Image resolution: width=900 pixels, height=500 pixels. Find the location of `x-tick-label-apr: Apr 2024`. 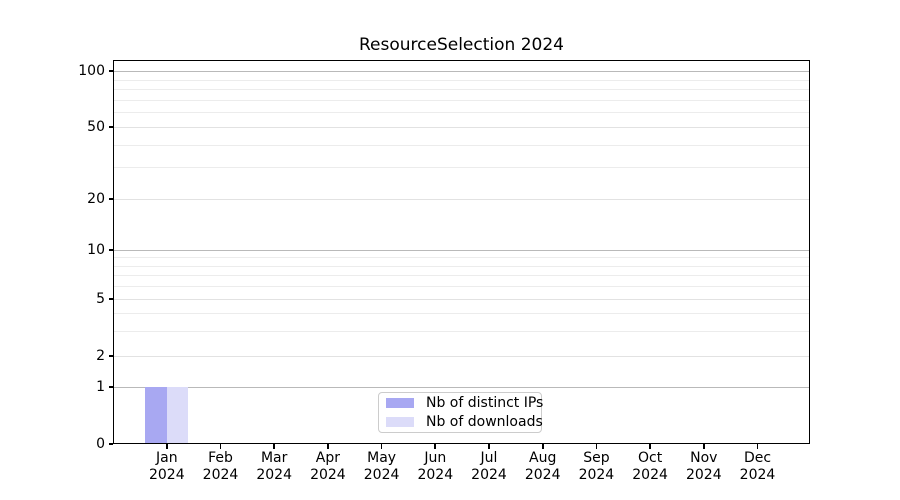

x-tick-label-apr: Apr 2024 is located at coordinates (328, 466).